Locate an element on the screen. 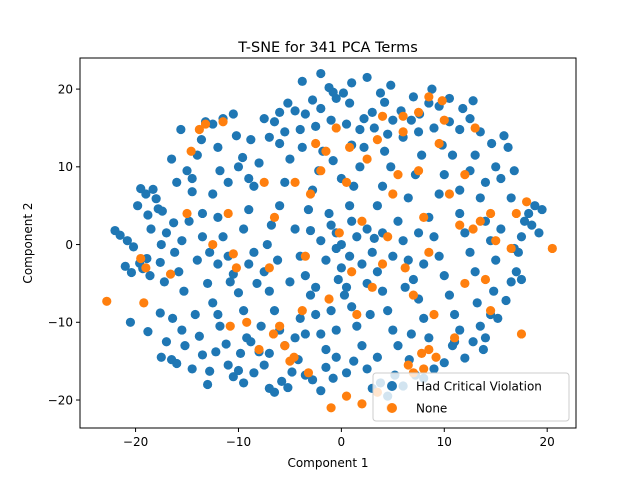 The width and height of the screenshot is (640, 484). y-tick-label: 10 is located at coordinates (65, 167).